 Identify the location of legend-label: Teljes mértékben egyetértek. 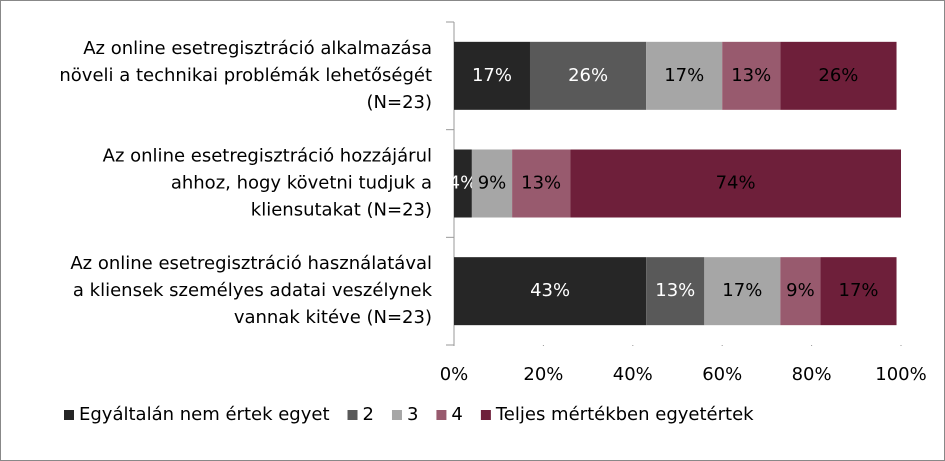
(624, 414).